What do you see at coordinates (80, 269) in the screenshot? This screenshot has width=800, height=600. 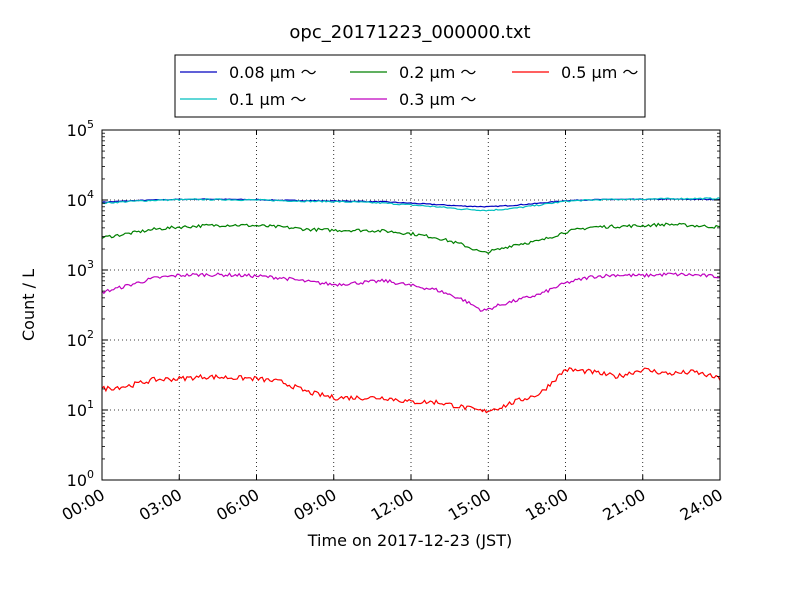 I see `y-tick-label: 10³` at bounding box center [80, 269].